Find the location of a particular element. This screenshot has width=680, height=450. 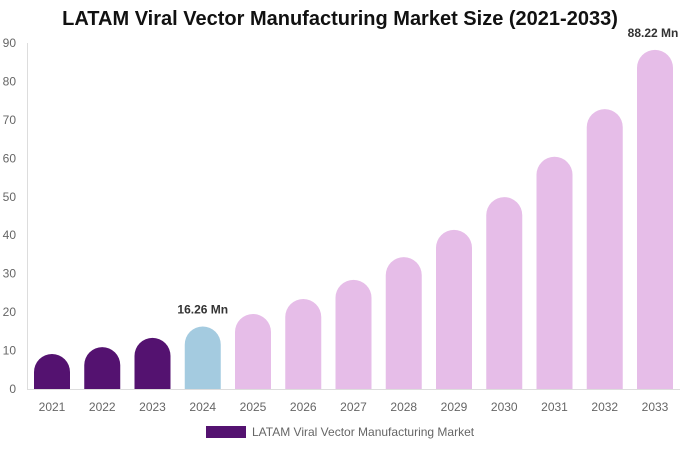

bar-2033 is located at coordinates (655, 219).